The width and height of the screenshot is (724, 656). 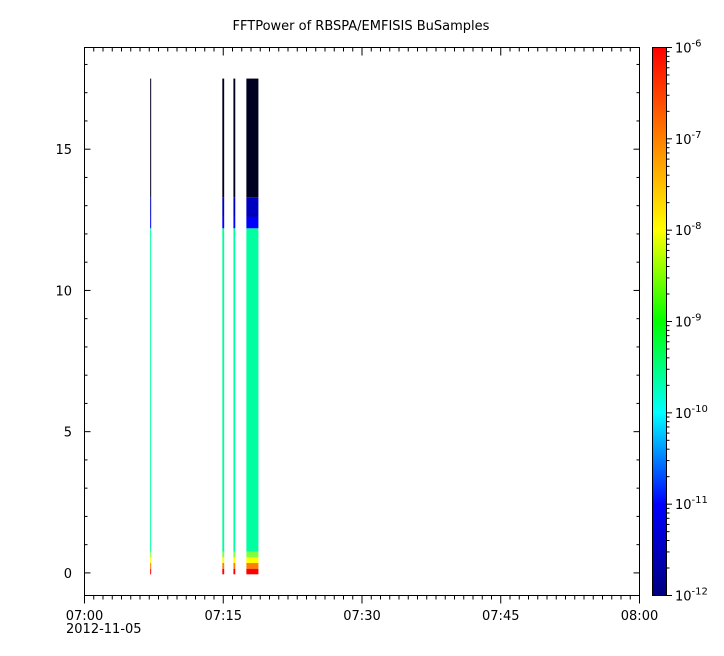 I want to click on colorbar-tick-label: 10⁻¹⁰, so click(x=691, y=413).